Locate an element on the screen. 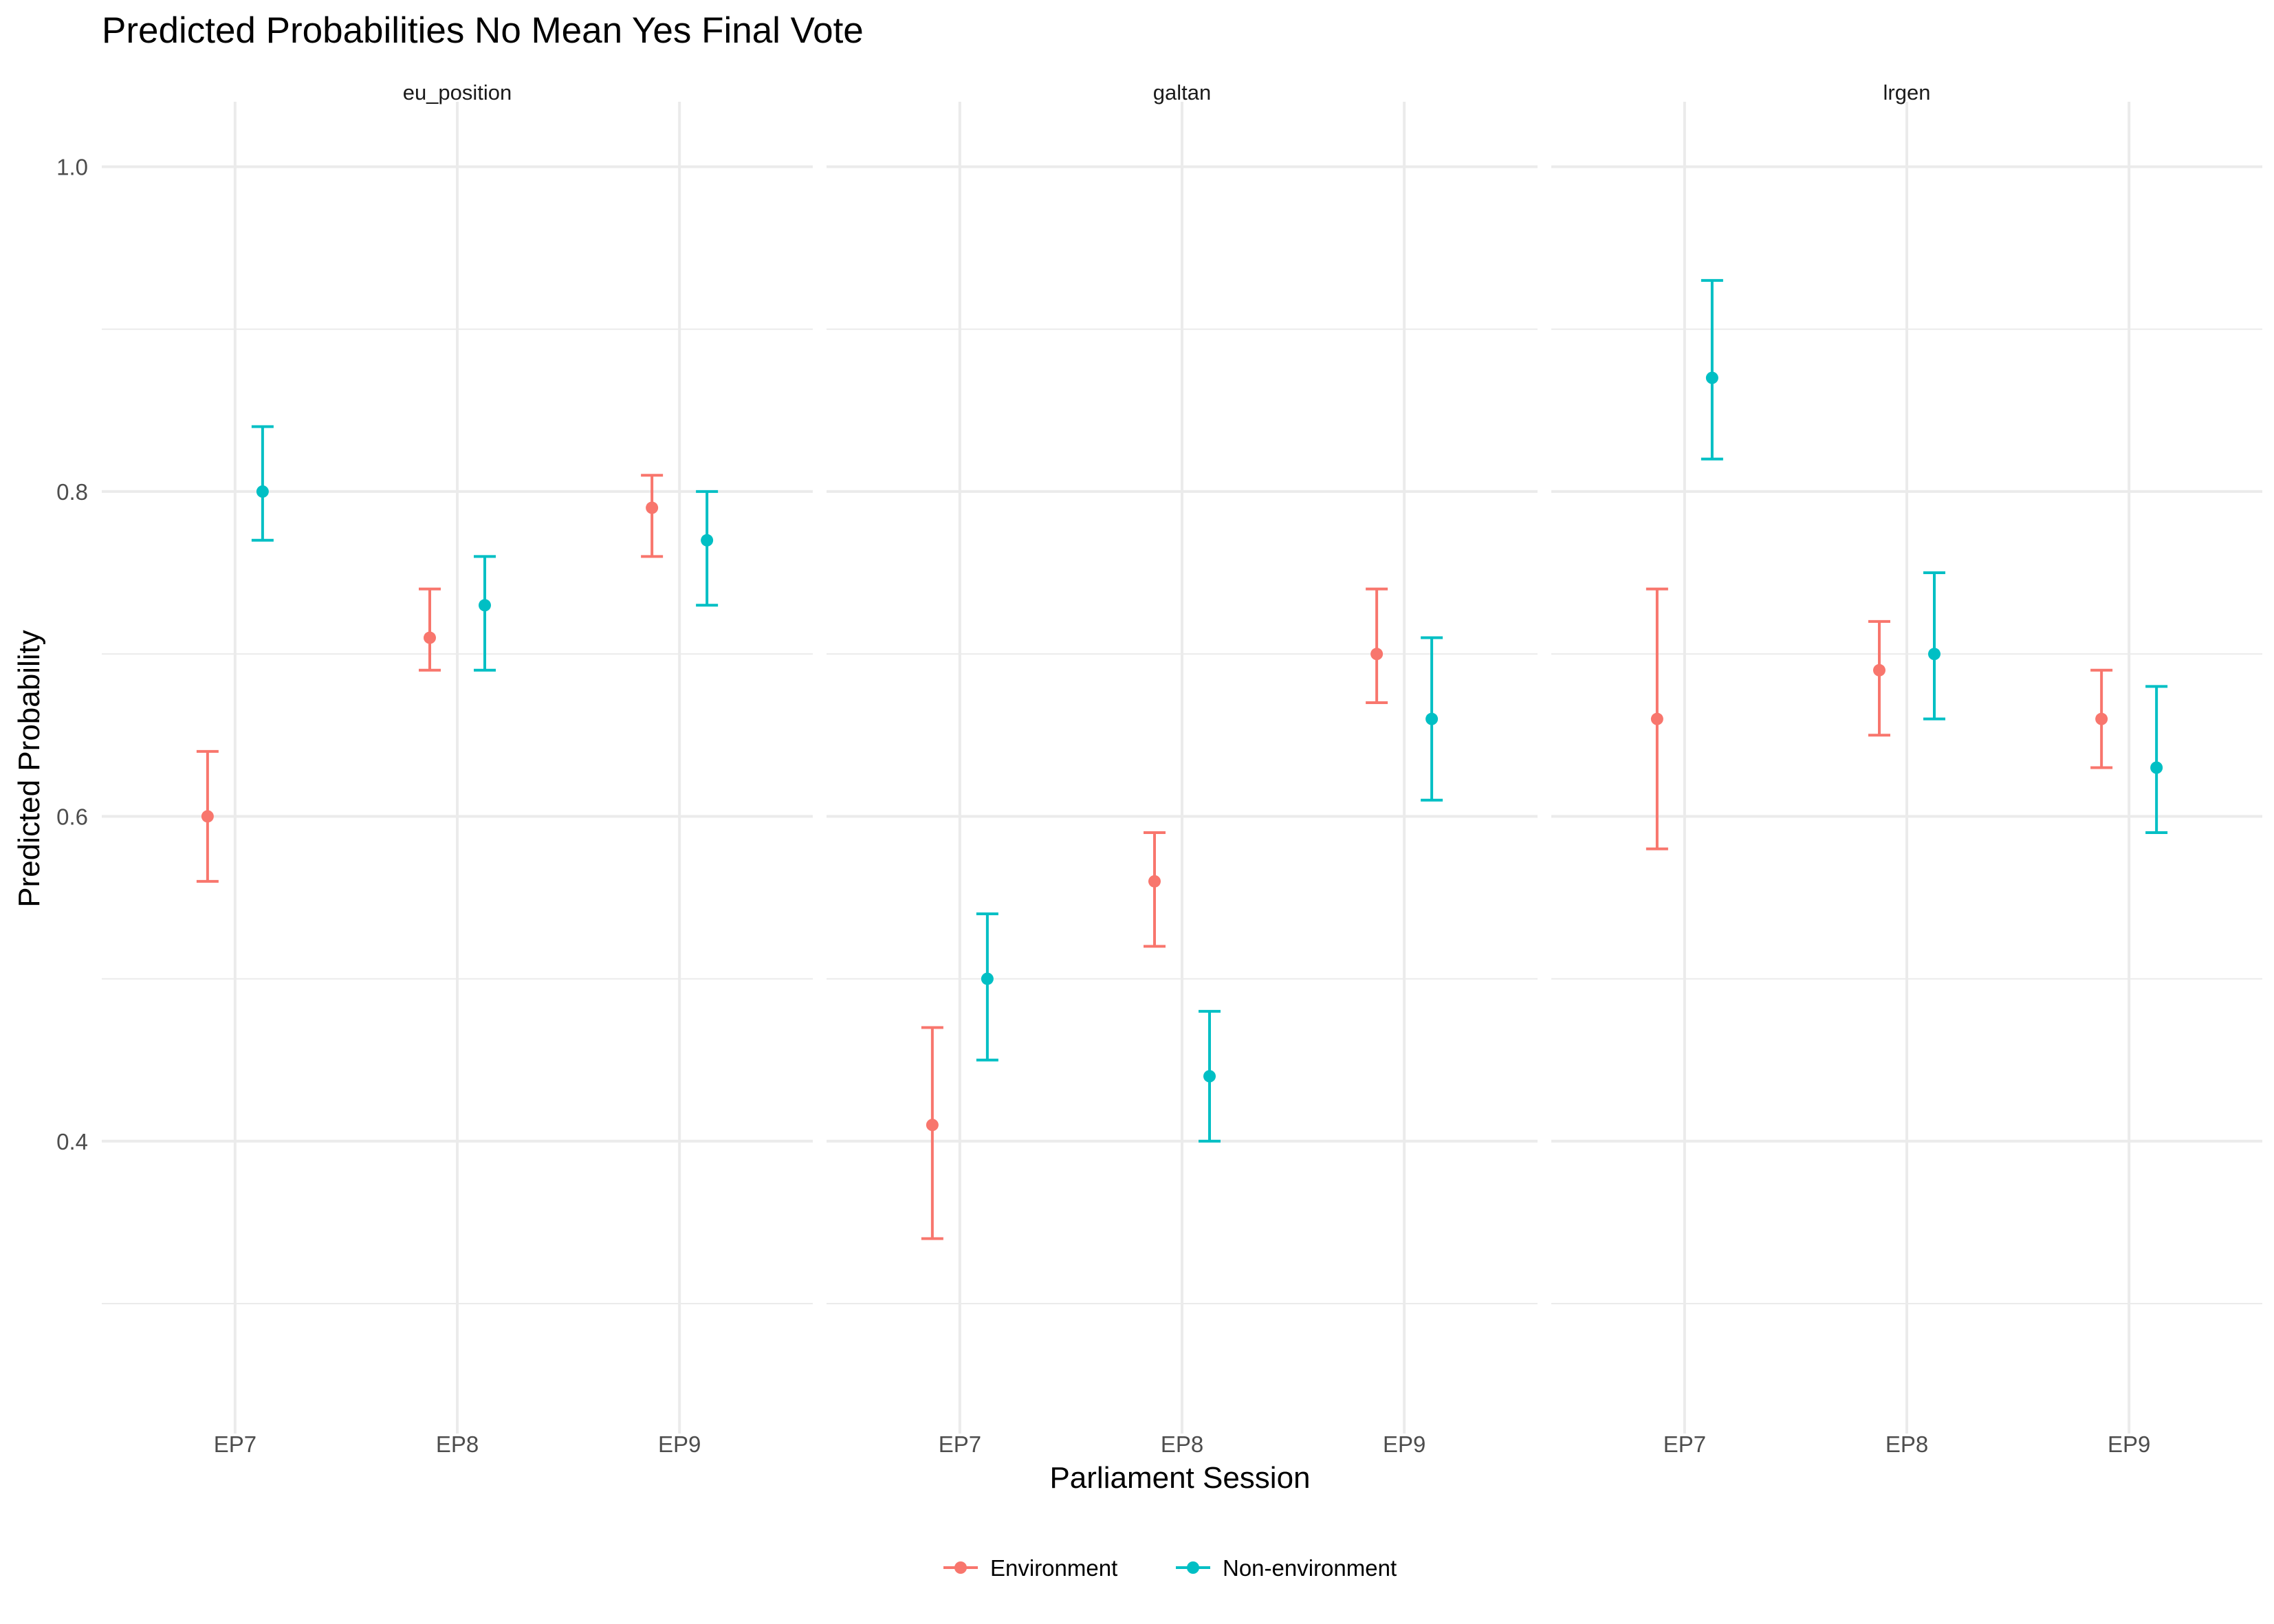  legend-item-environment: Environment is located at coordinates (1030, 1568).